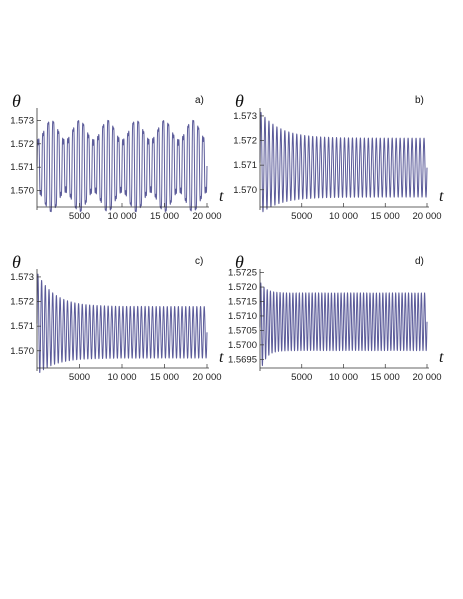  Describe the element at coordinates (199, 261) in the screenshot. I see `panel-label: c)` at that location.